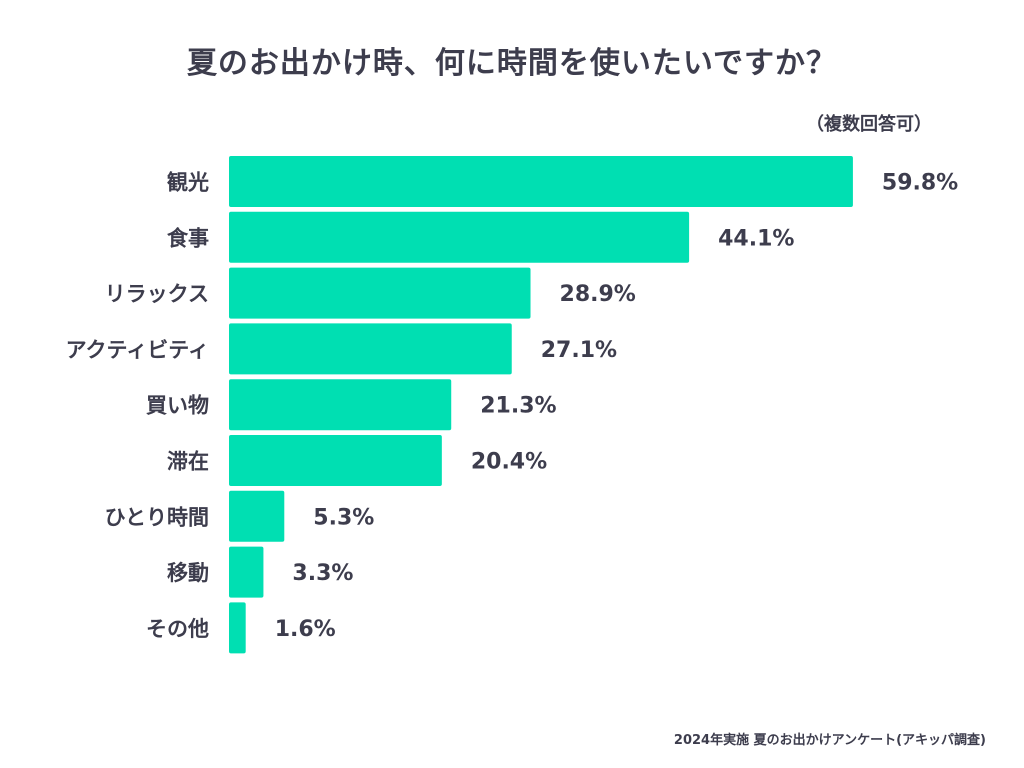 Image resolution: width=1024 pixels, height=768 pixels. What do you see at coordinates (188, 573) in the screenshot?
I see `category-label: 移動` at bounding box center [188, 573].